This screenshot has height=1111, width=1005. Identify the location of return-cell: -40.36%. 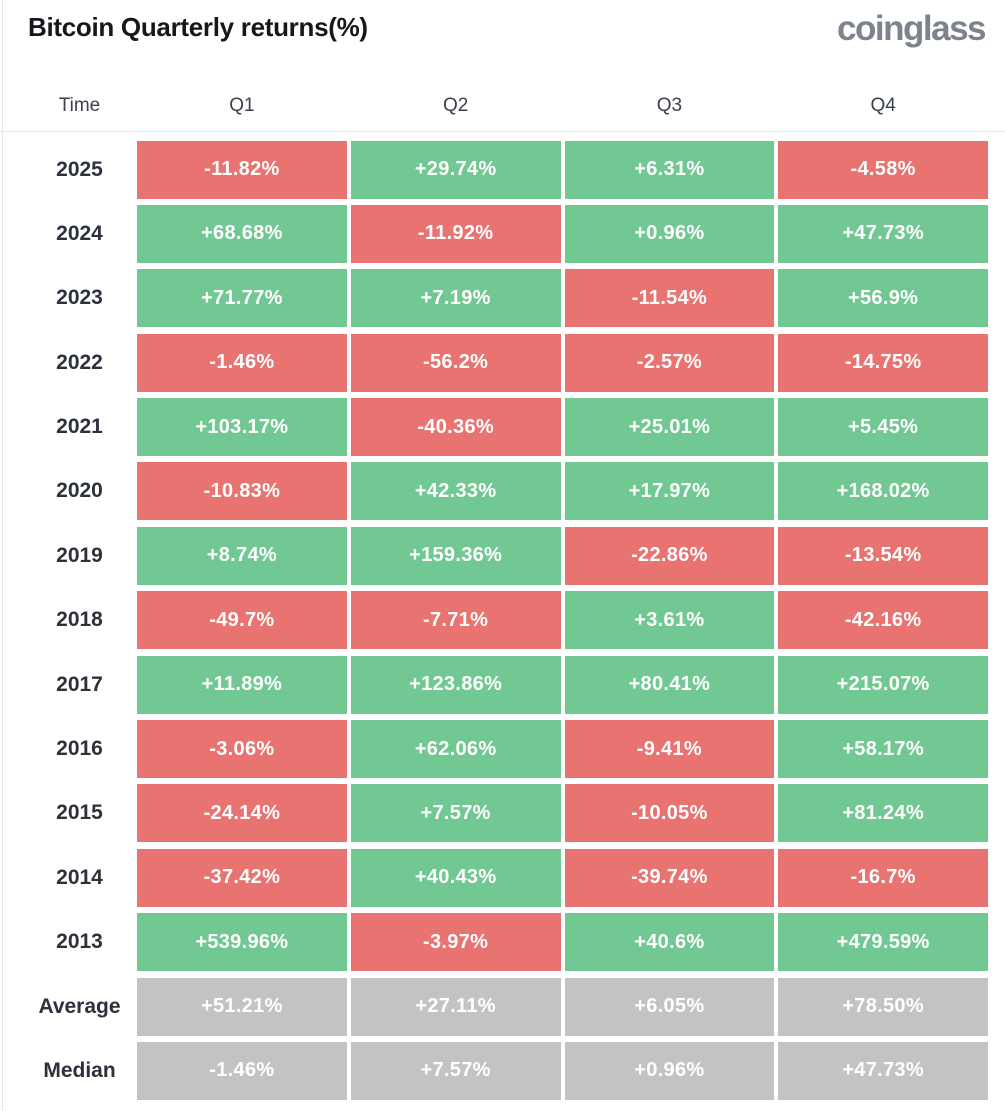
(455, 427).